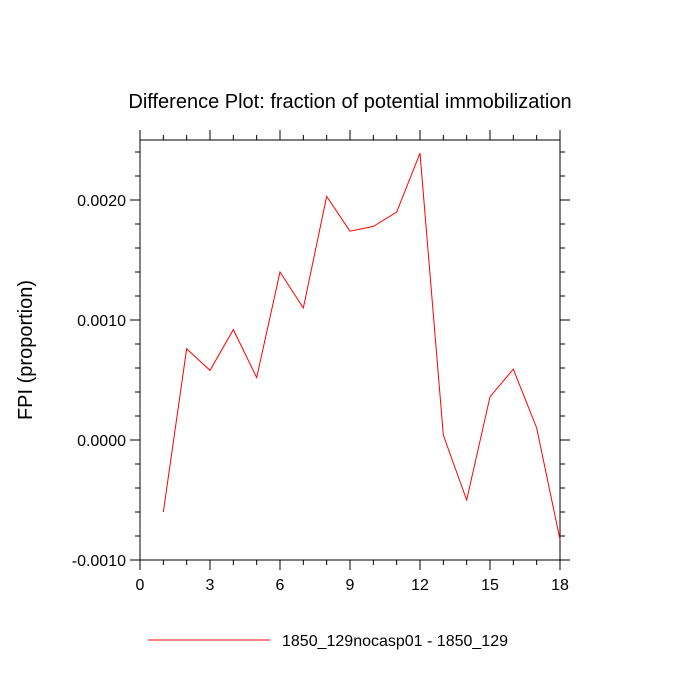  What do you see at coordinates (210, 585) in the screenshot?
I see `x-tick-label: 3` at bounding box center [210, 585].